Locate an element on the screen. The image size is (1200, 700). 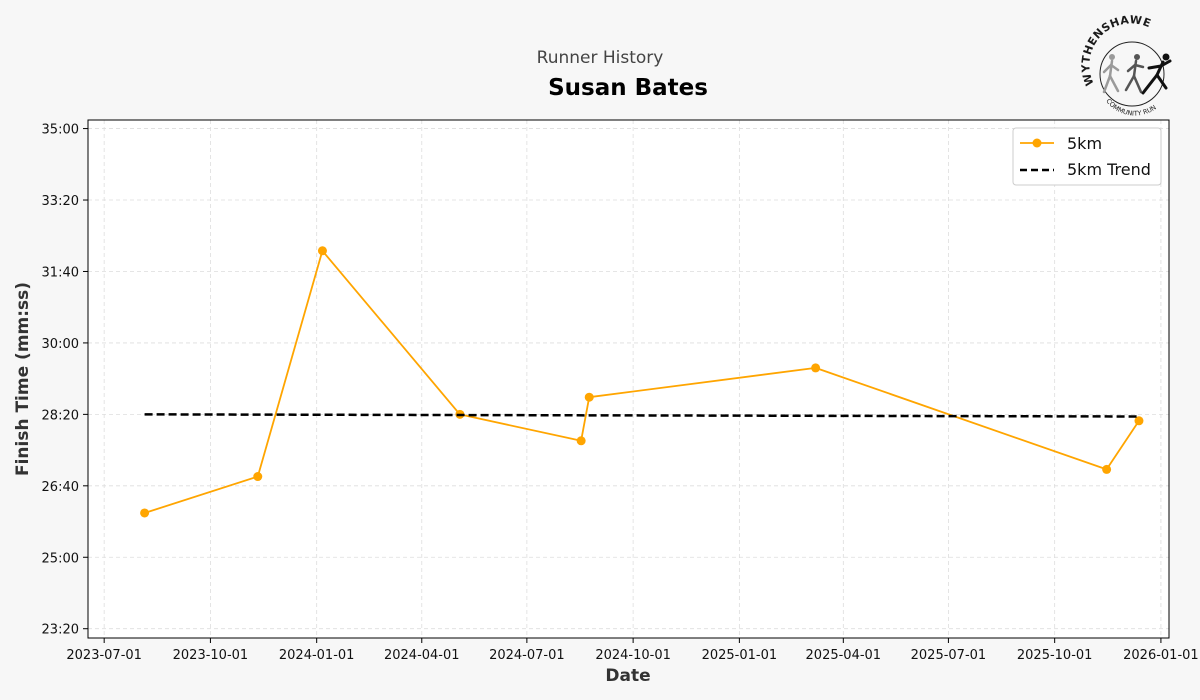
y-tick-label: 25:00 is located at coordinates (60, 558).